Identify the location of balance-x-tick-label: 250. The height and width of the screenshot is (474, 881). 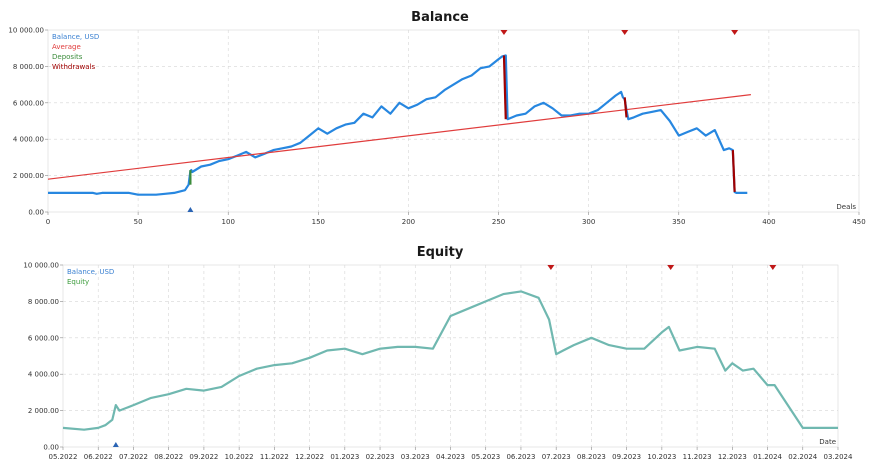
(498, 222).